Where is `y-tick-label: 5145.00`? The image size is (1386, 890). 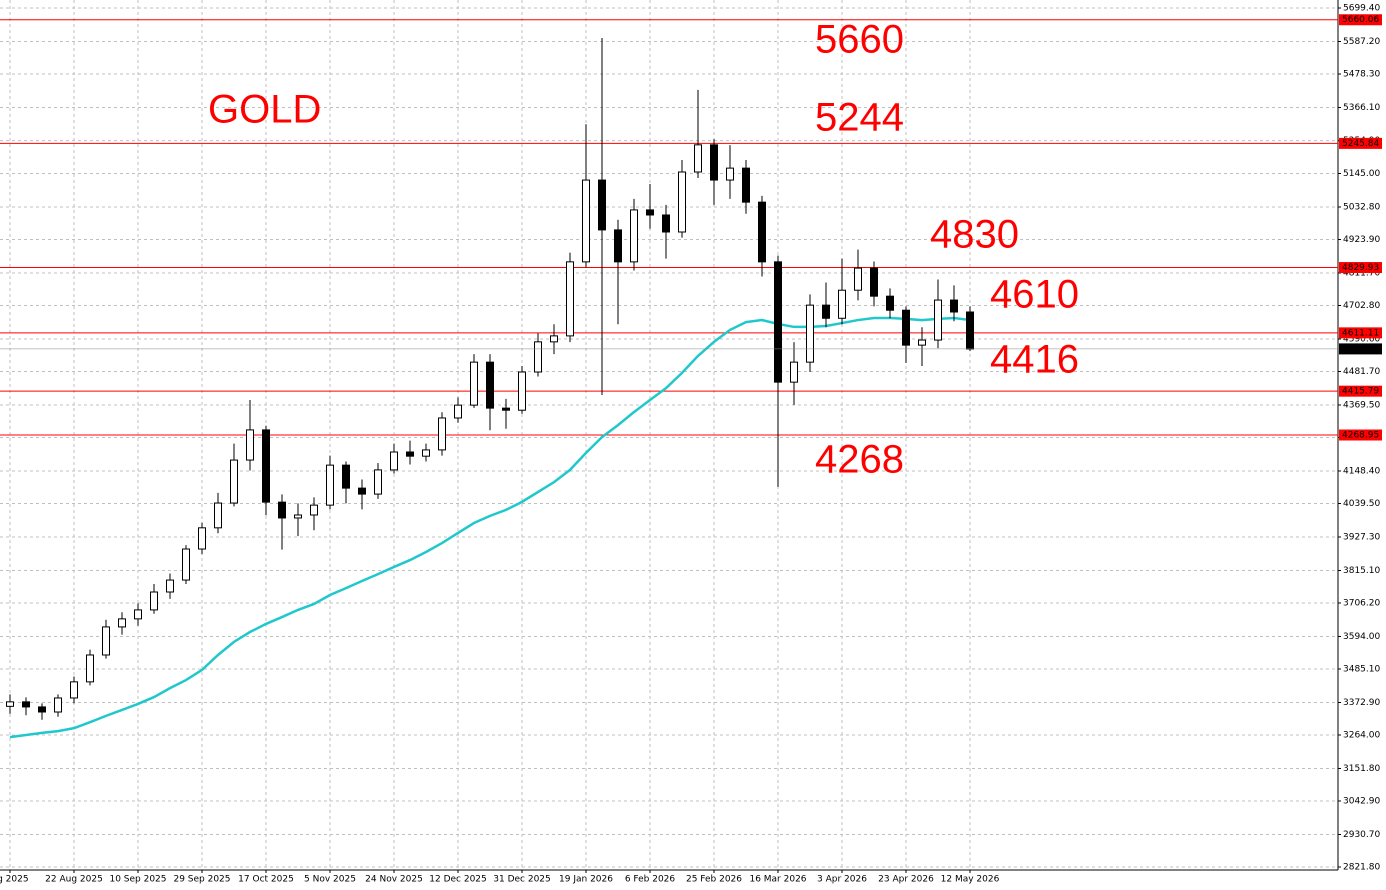
y-tick-label: 5145.00 is located at coordinates (1361, 174).